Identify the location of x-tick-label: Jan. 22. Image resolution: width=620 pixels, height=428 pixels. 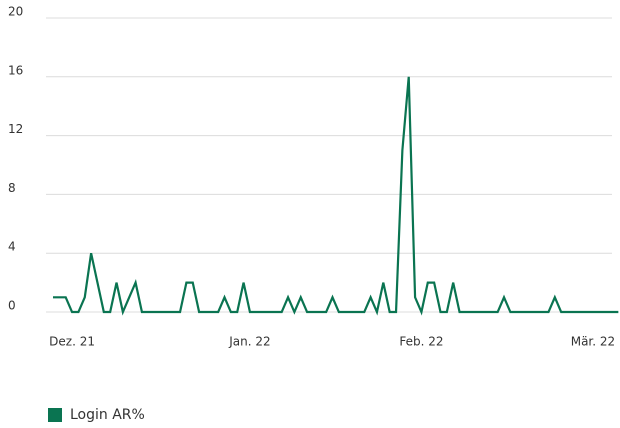
(249, 342).